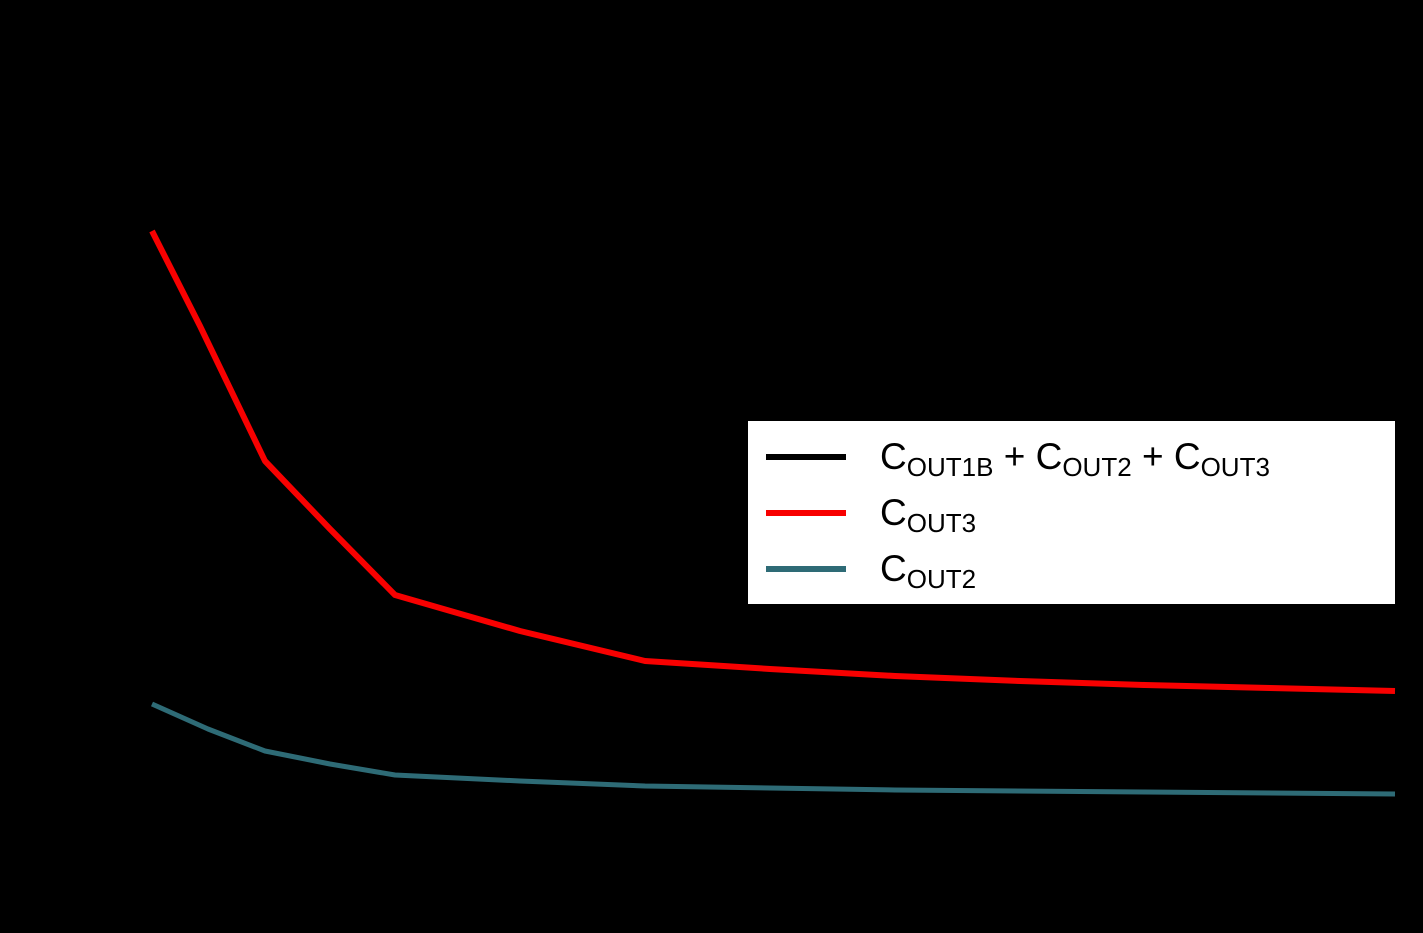 The width and height of the screenshot is (1423, 933). What do you see at coordinates (806, 512) in the screenshot?
I see `legend-swatch-cout3` at bounding box center [806, 512].